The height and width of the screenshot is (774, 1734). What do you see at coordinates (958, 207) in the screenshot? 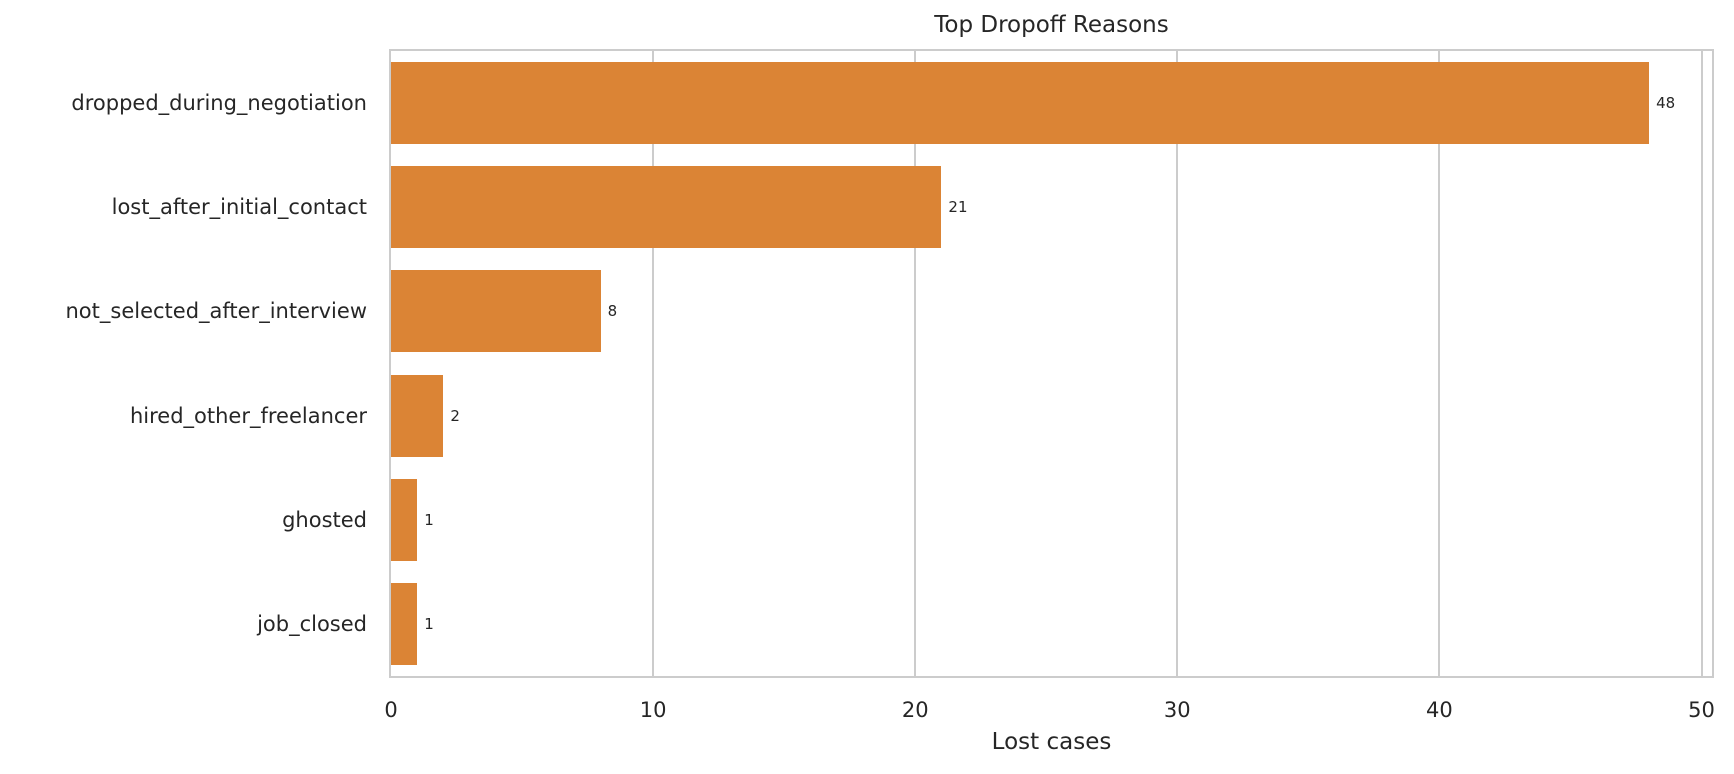
I see `bar-value-label: 21` at bounding box center [958, 207].